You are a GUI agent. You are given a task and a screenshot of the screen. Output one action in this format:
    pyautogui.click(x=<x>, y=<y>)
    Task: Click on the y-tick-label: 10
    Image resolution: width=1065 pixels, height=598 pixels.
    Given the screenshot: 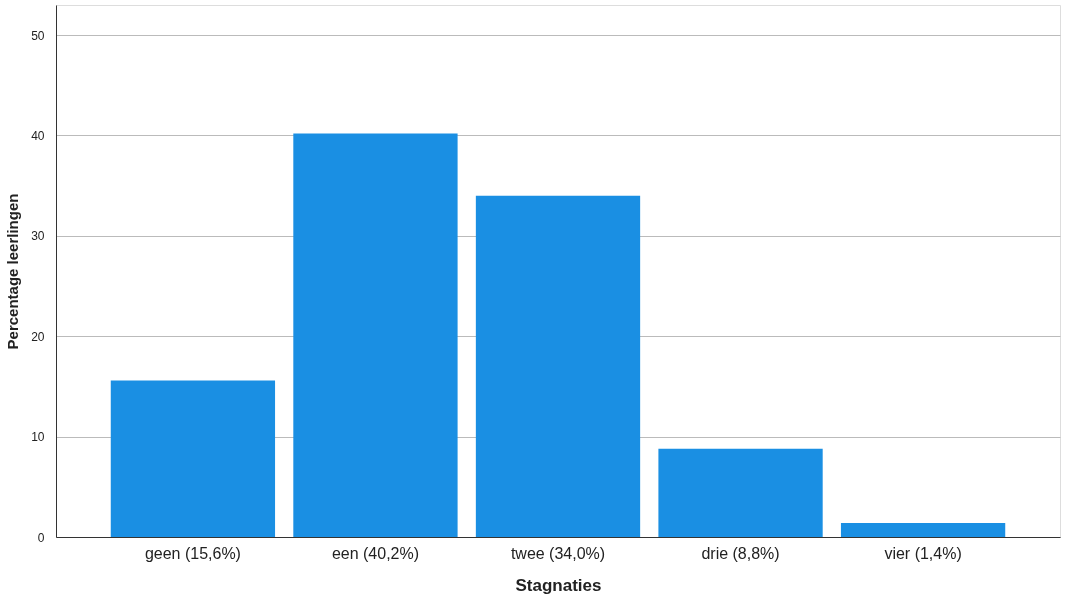 What is the action you would take?
    pyautogui.click(x=38, y=437)
    